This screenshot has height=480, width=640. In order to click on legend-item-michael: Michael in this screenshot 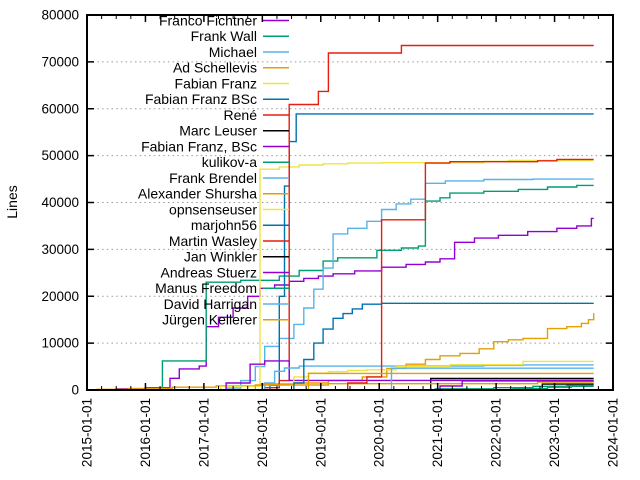, I will do `click(249, 52)`.